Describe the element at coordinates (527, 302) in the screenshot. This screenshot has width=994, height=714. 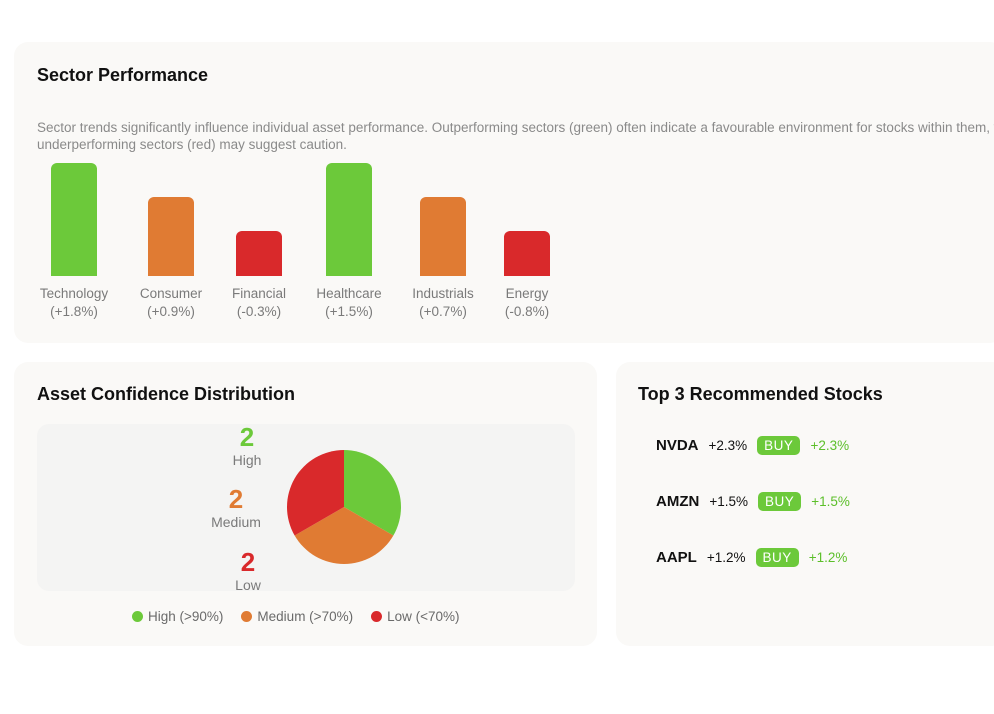
I see `sector-label-energy: Energy (-0.8%)` at that location.